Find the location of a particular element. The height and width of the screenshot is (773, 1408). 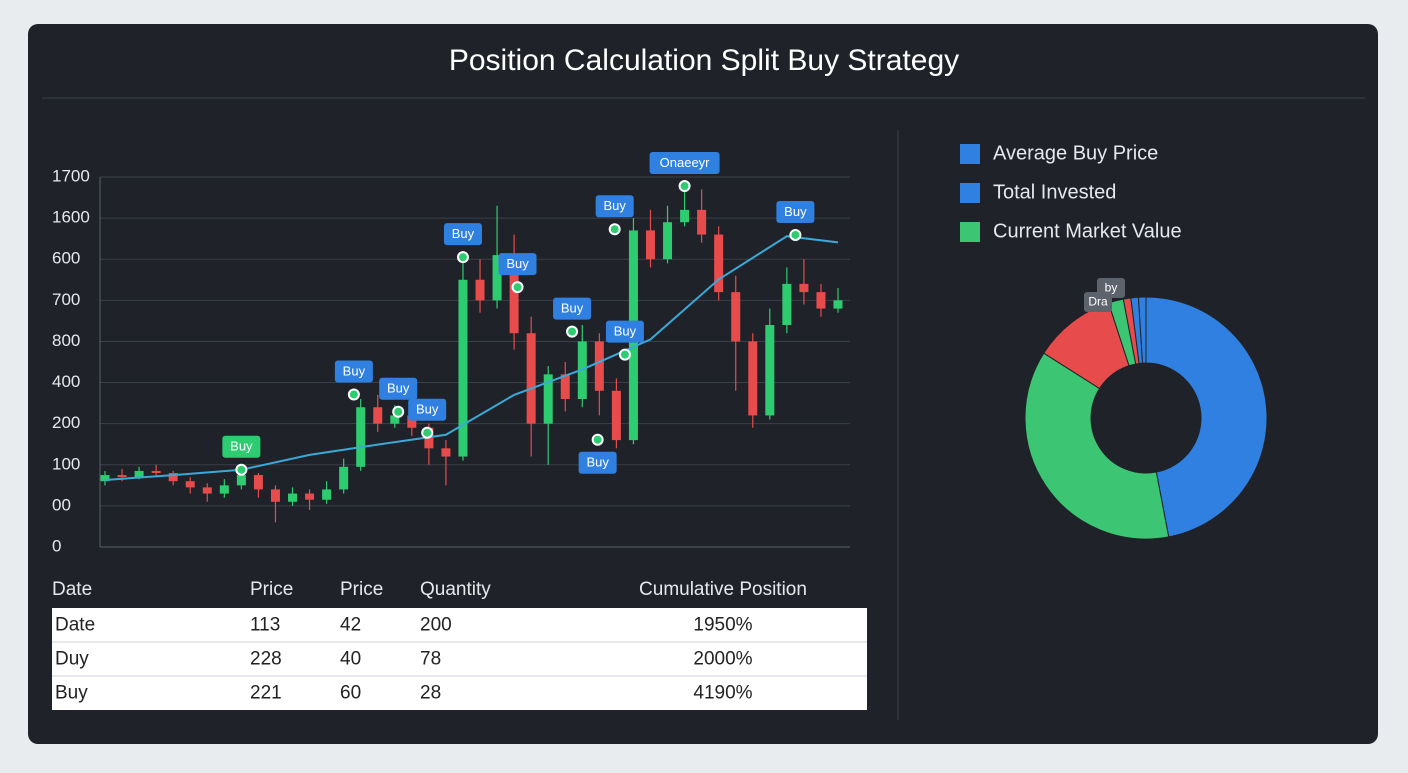

legend-label: Total Invested is located at coordinates (1054, 192).